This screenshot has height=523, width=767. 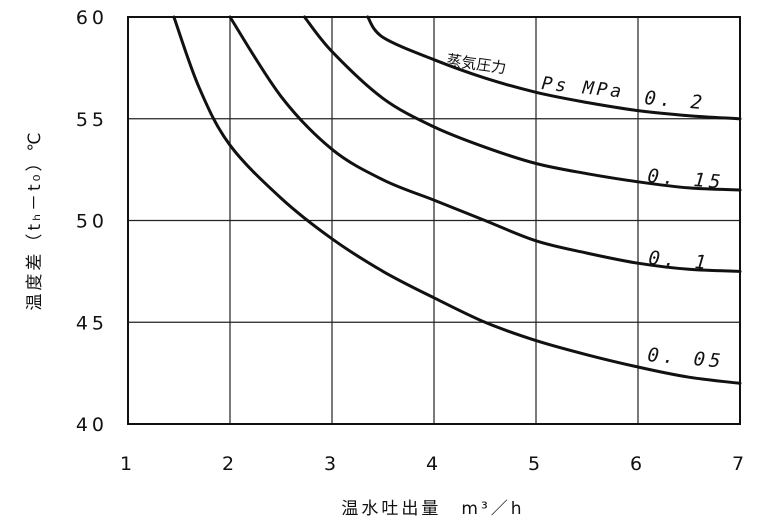 What do you see at coordinates (686, 358) in the screenshot?
I see `series-label: 0. 05` at bounding box center [686, 358].